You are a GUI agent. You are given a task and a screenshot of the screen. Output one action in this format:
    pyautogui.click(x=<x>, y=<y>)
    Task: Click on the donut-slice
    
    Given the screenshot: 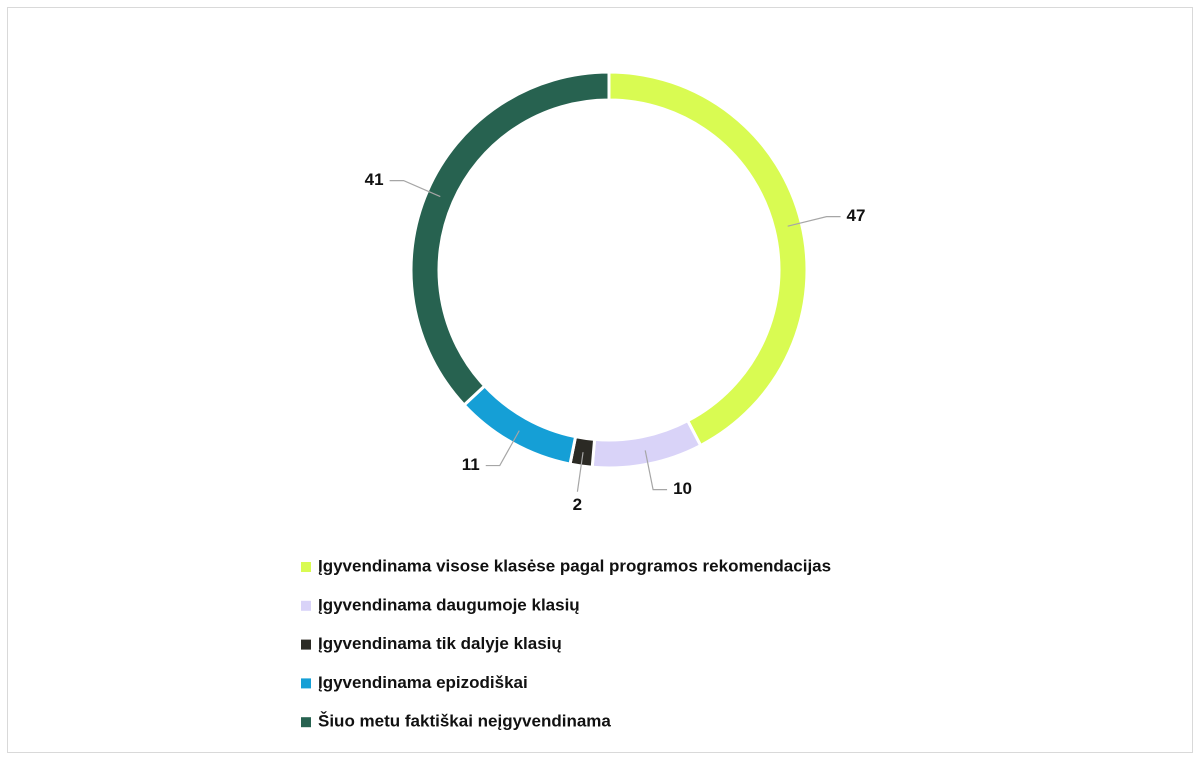 What is the action you would take?
    pyautogui.click(x=510, y=239)
    